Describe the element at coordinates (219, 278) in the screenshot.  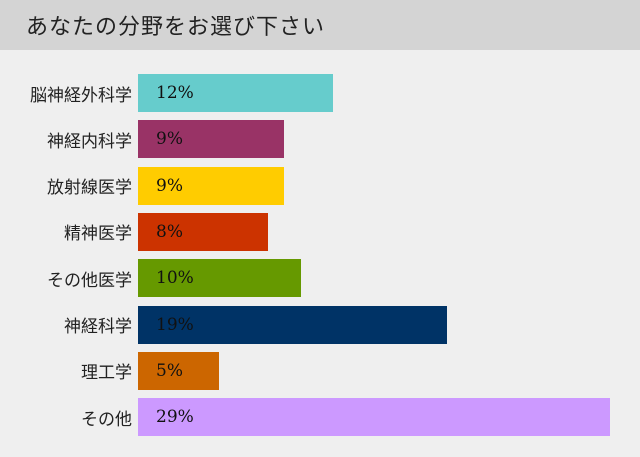
I see `bar: 10%` at that location.